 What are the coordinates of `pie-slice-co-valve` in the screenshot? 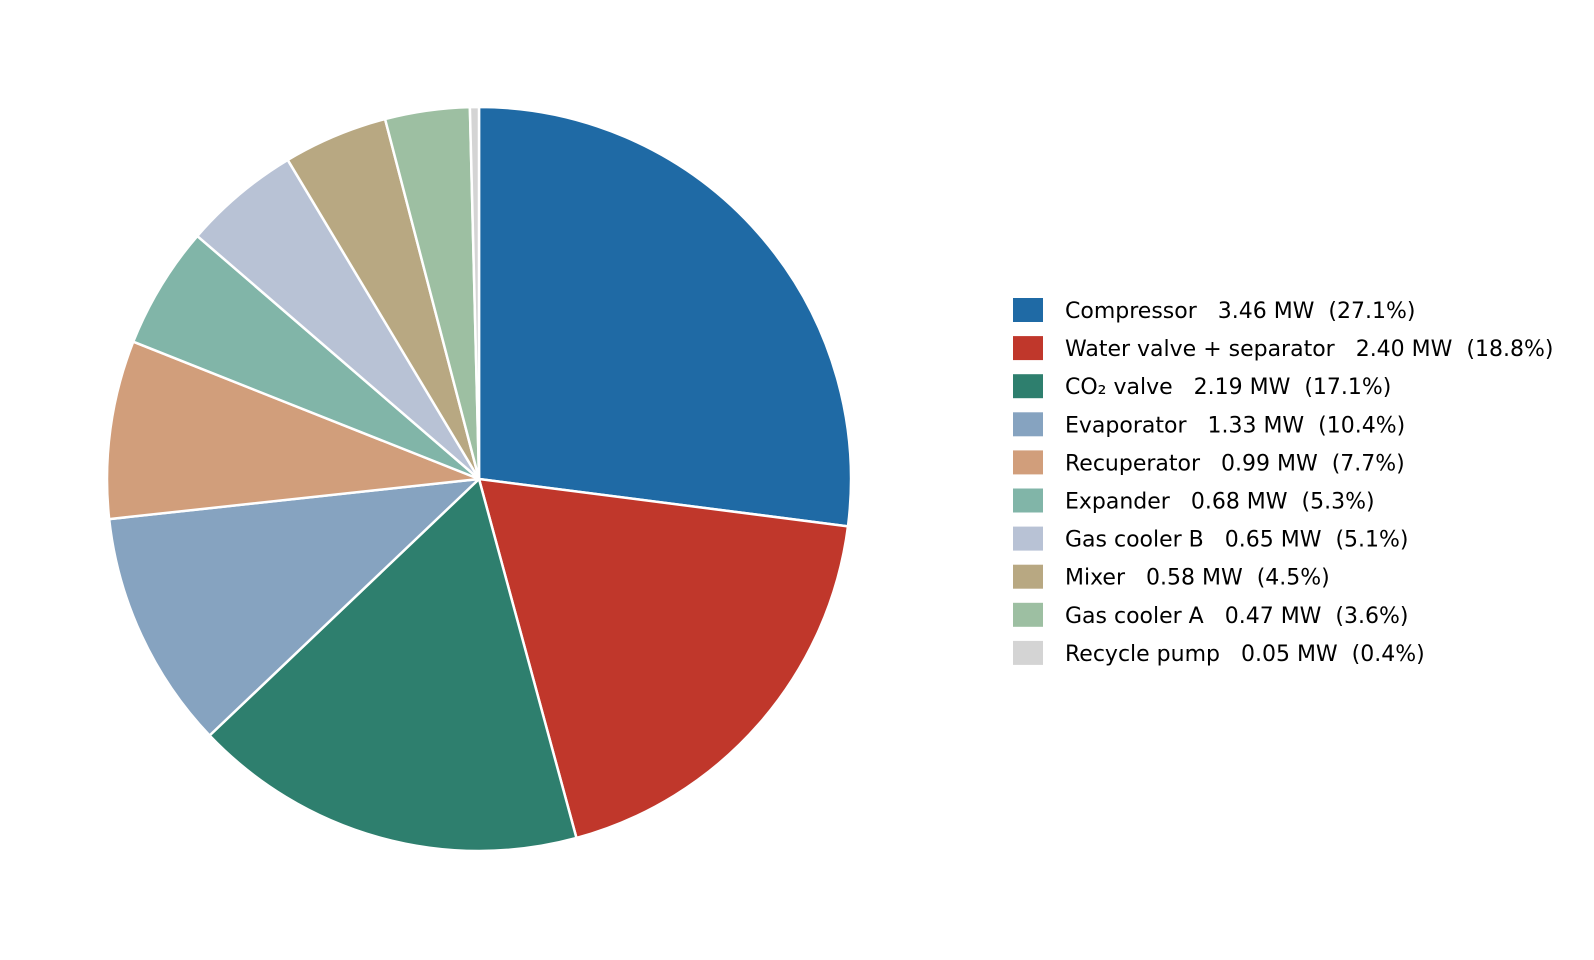 It's located at (393, 665).